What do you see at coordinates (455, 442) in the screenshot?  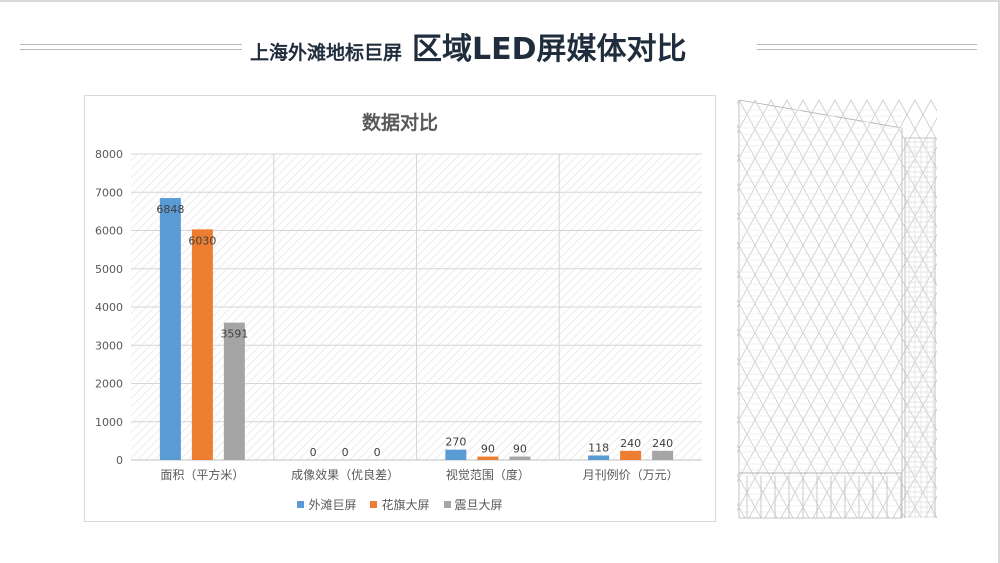 I see `data-label: 270` at bounding box center [455, 442].